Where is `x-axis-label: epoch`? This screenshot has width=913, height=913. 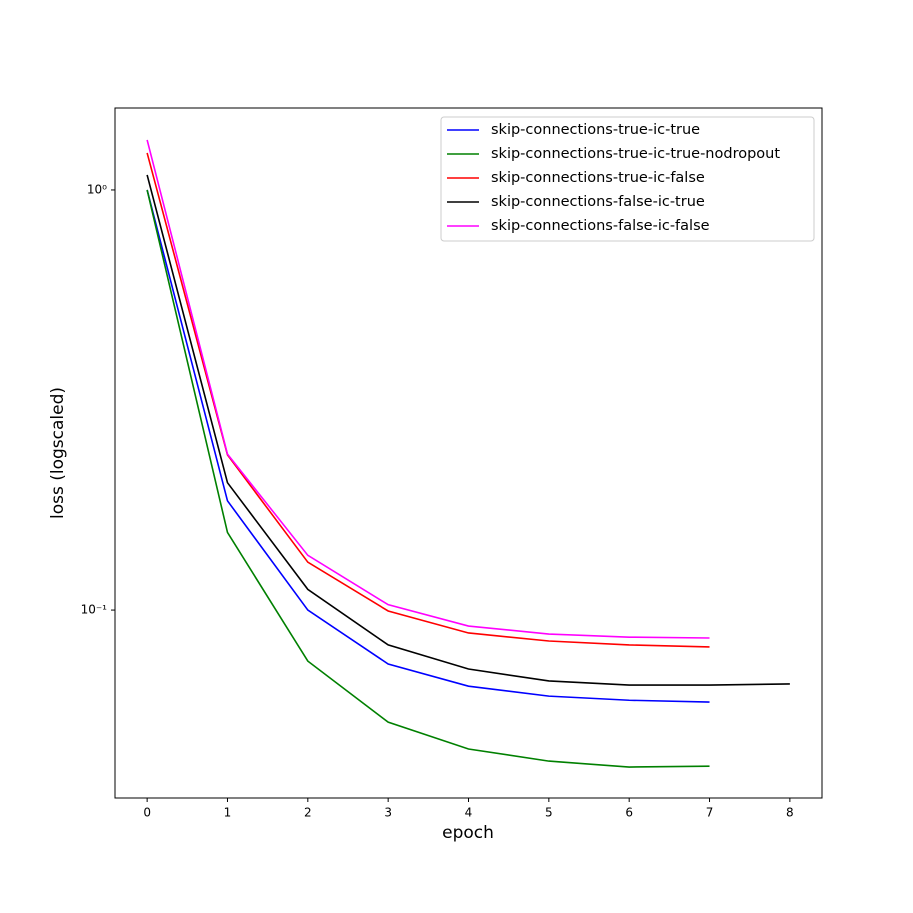 x-axis-label: epoch is located at coordinates (468, 833).